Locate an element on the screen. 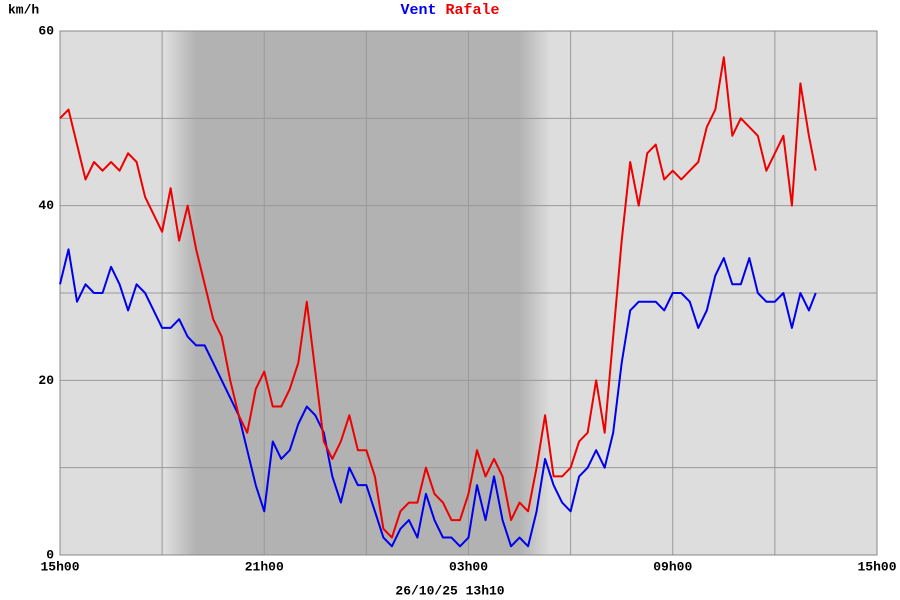 This screenshot has width=900, height=600. legend-entry: Vent is located at coordinates (418, 10).